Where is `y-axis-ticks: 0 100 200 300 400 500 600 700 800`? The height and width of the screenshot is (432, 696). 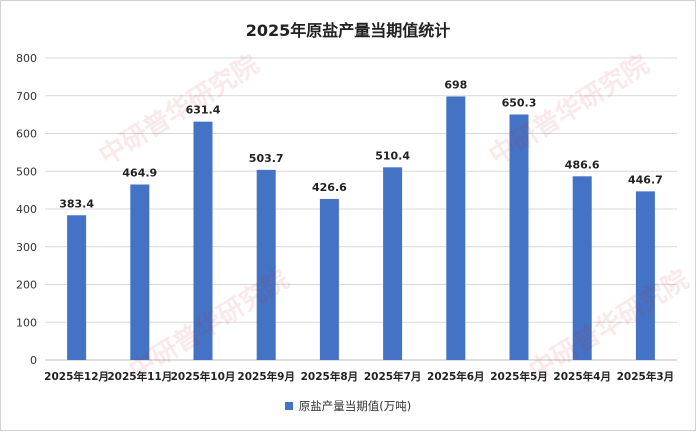
y-axis-ticks: 0 100 200 300 400 500 600 700 800 is located at coordinates (26, 209).